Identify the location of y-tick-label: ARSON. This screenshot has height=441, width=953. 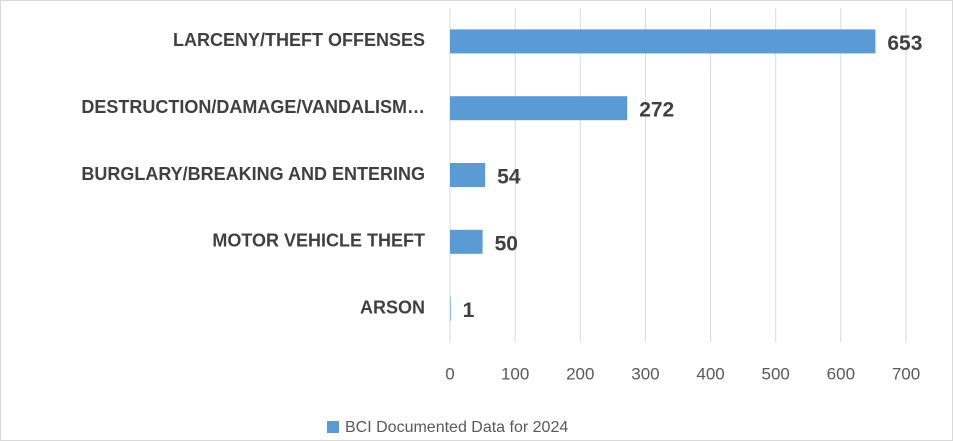
(392, 307).